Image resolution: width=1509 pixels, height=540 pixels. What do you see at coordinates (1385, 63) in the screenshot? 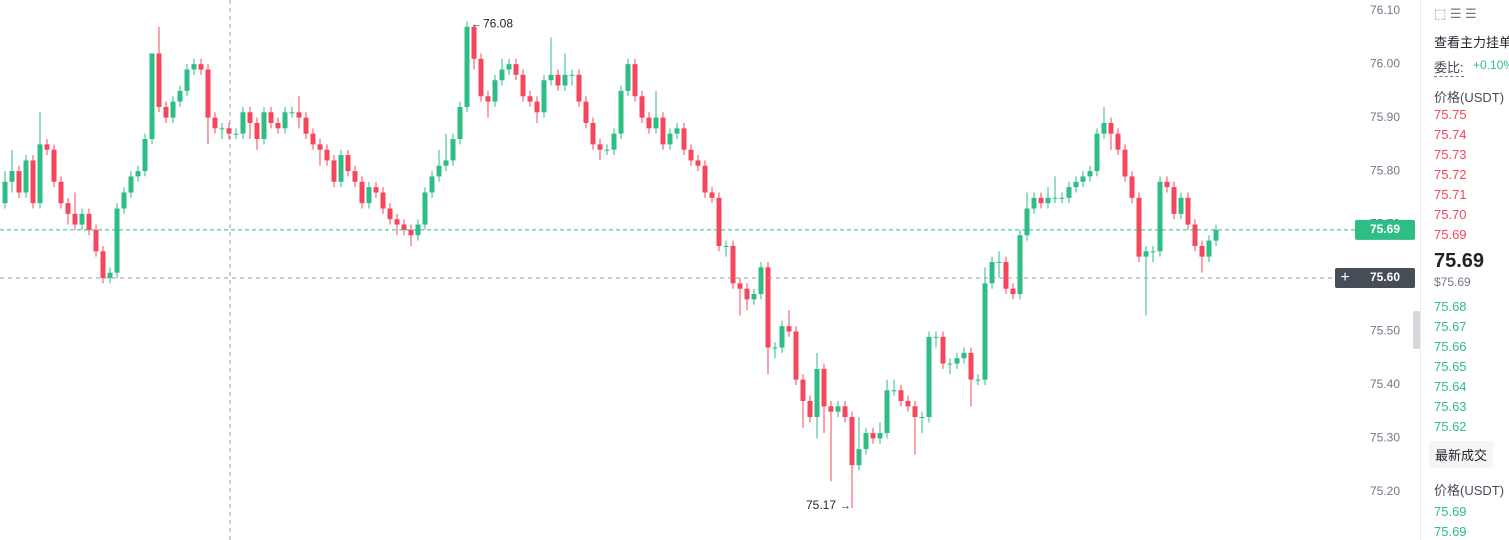
I see `y-tick-label: 76.00` at bounding box center [1385, 63].